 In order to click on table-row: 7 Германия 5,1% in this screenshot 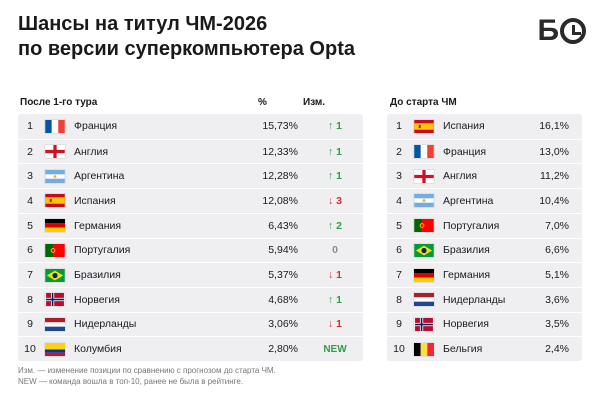, I will do `click(484, 274)`.